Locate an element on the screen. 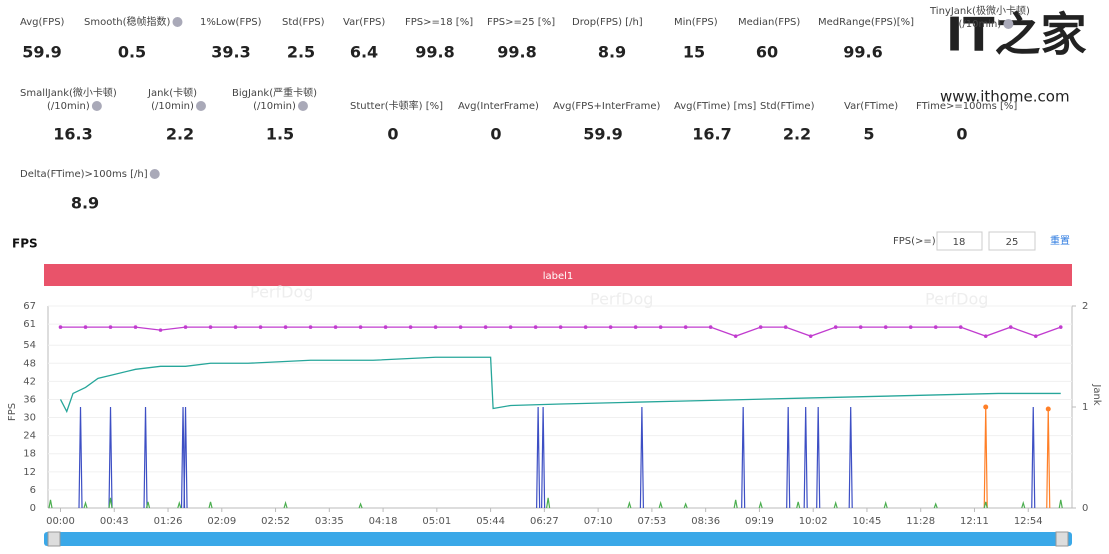 The image size is (1109, 554). metric-label: Smooth(稳帧指数) is located at coordinates (127, 21).